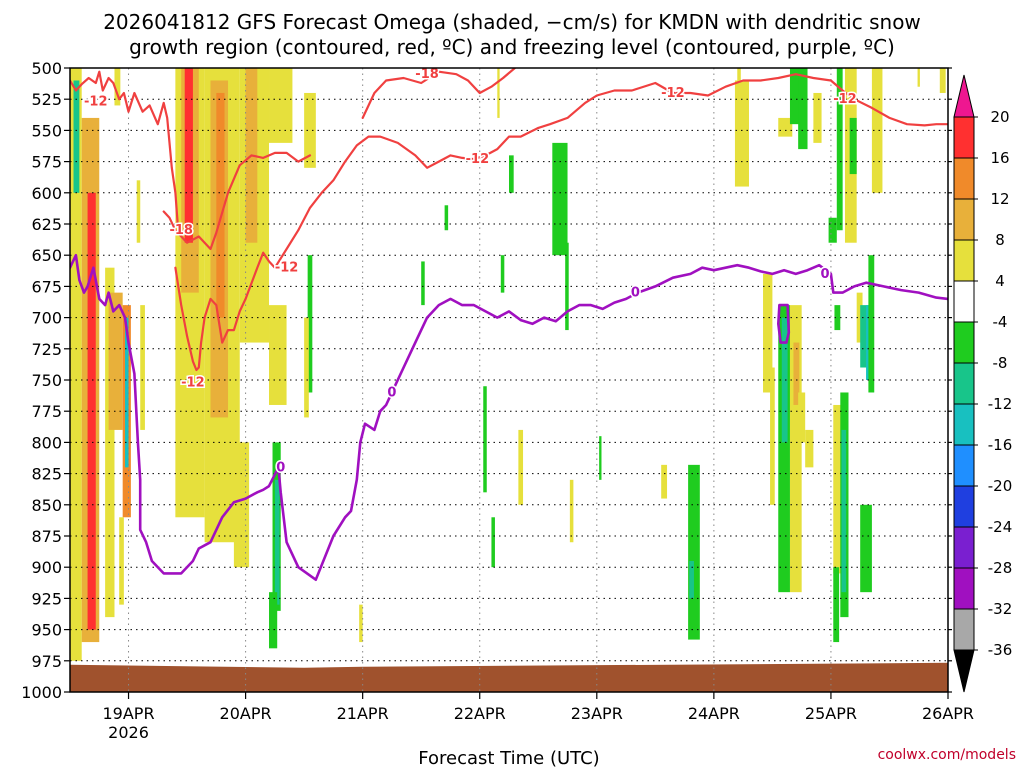 This screenshot has width=1024, height=768. Describe the element at coordinates (46, 536) in the screenshot. I see `y-tick-label-875: 875` at that location.